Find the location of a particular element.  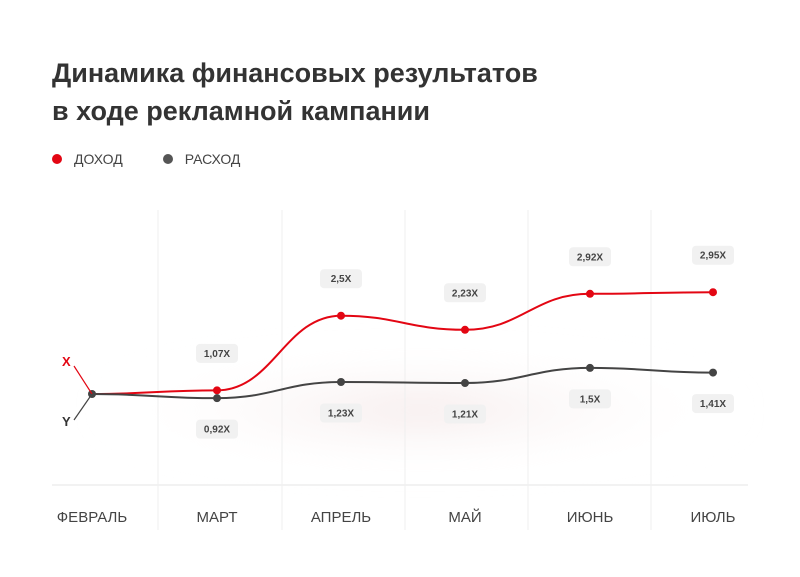

income-value-badge: 2,95X is located at coordinates (713, 255).